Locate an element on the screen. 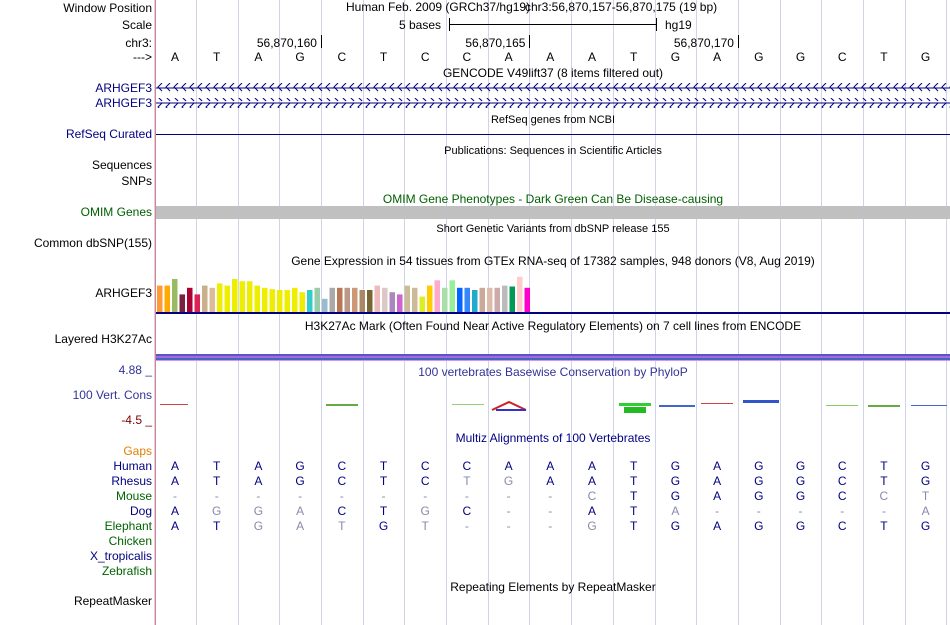 The height and width of the screenshot is (625, 950). h3k27ac-signal is located at coordinates (553, 358).